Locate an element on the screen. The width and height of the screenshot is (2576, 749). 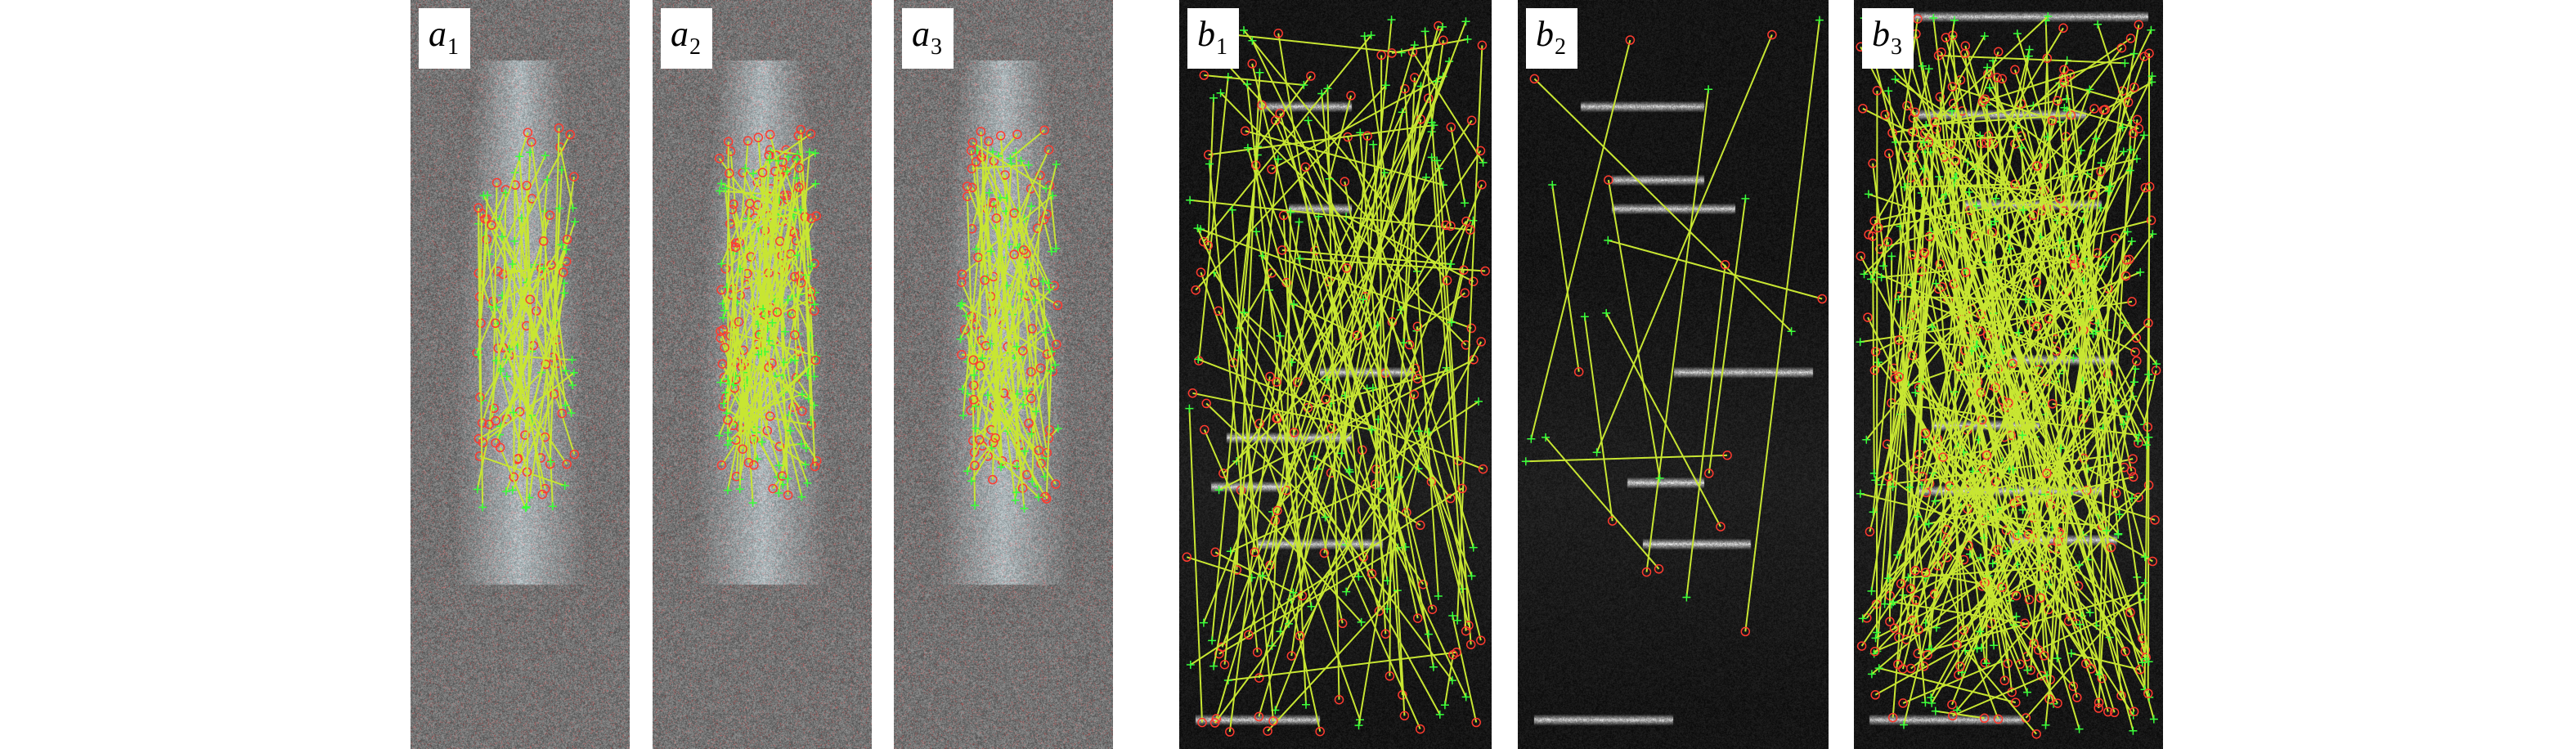
panel-label-letter: a is located at coordinates (921, 34).